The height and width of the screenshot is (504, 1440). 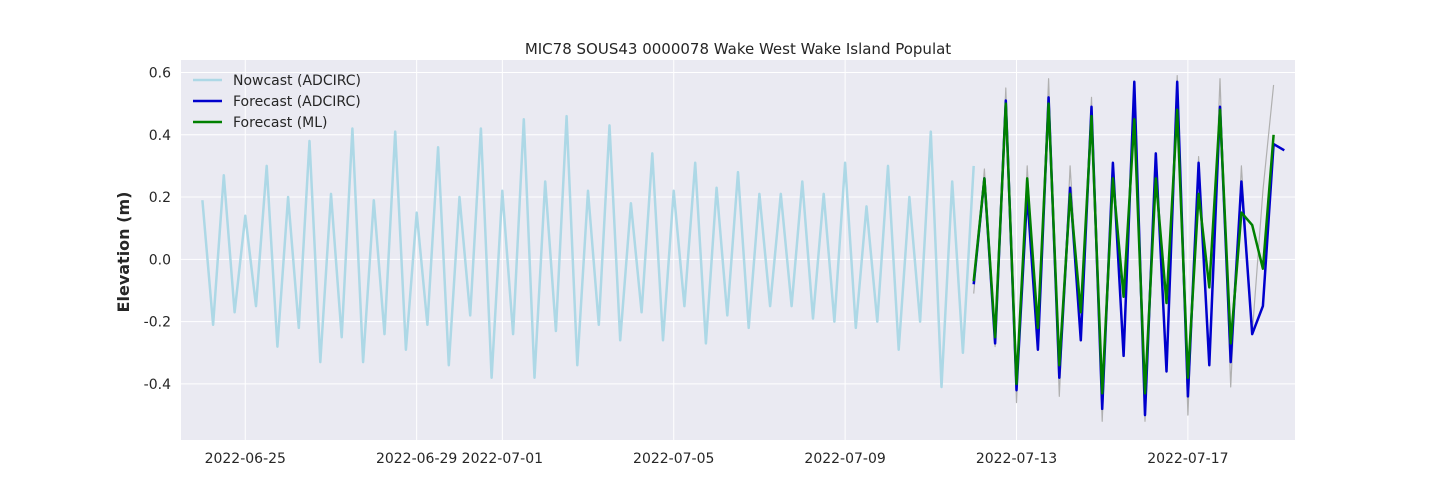 What do you see at coordinates (160, 260) in the screenshot?
I see `y-tick-label: 0.0` at bounding box center [160, 260].